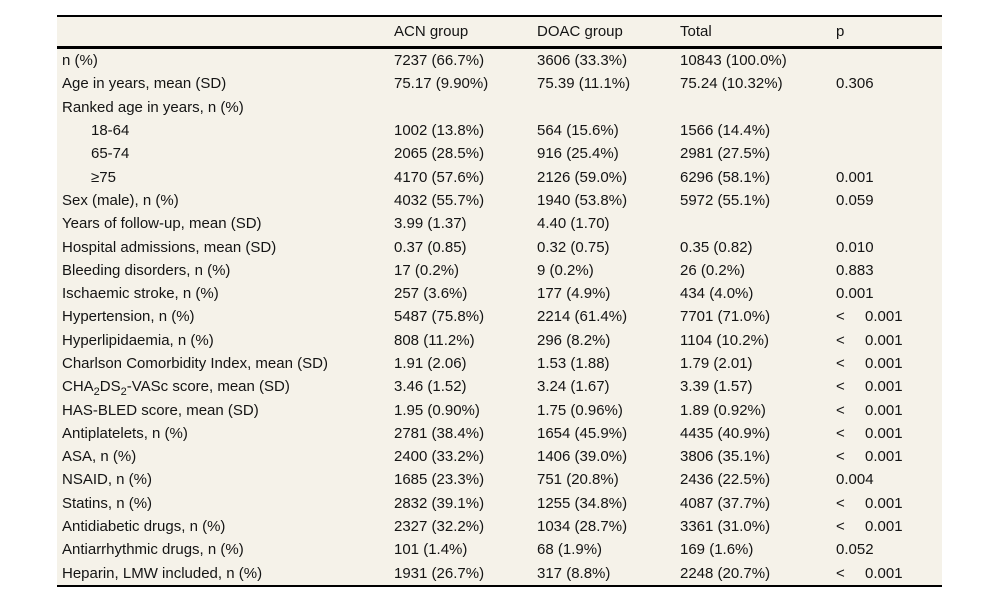  Describe the element at coordinates (80, 61) in the screenshot. I see `row-label: n (%)` at that location.